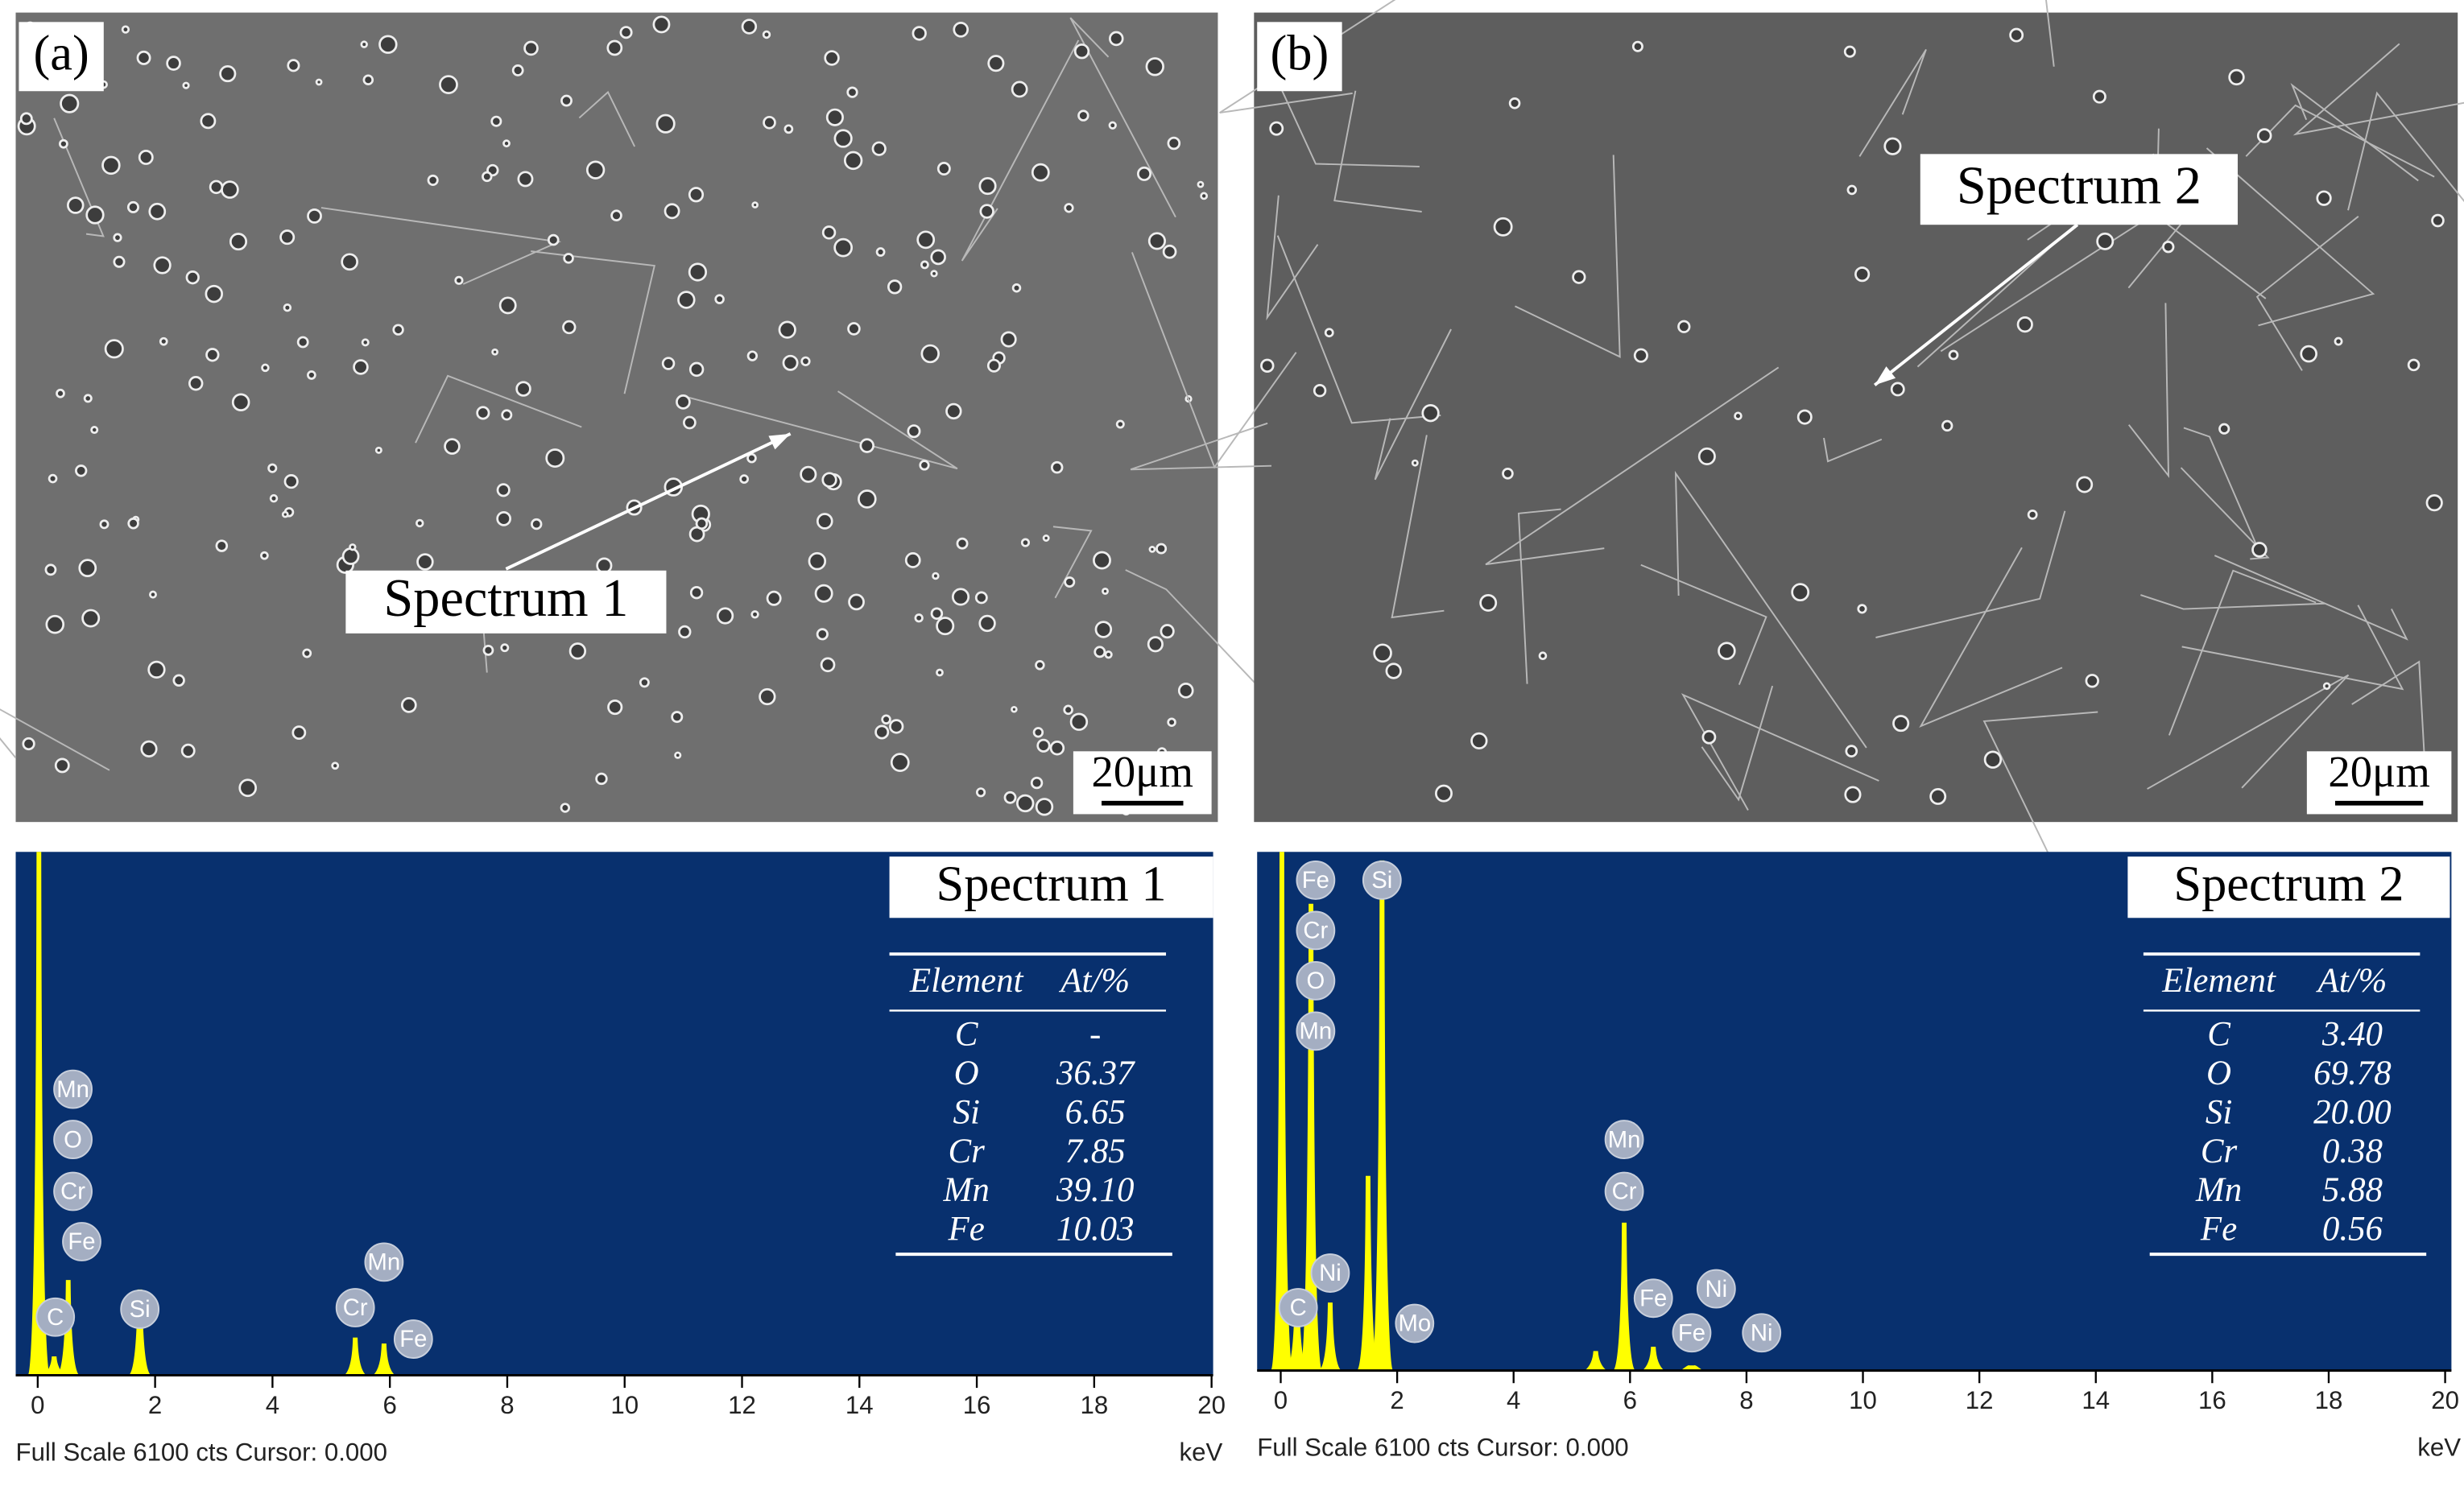  What do you see at coordinates (1142, 771) in the screenshot?
I see `scale-bar-label: 20μm` at bounding box center [1142, 771].